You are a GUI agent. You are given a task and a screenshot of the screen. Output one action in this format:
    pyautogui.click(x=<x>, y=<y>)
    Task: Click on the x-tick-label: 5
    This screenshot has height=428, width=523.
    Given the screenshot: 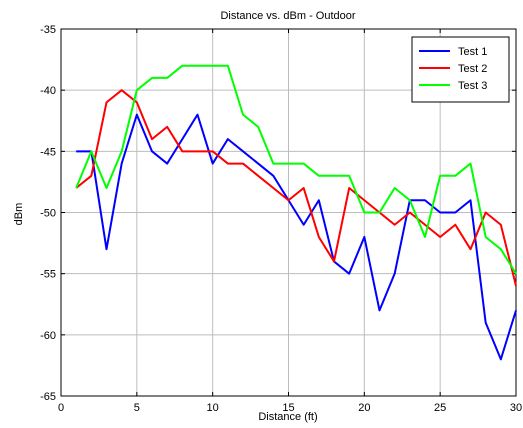 What is the action you would take?
    pyautogui.click(x=137, y=408)
    